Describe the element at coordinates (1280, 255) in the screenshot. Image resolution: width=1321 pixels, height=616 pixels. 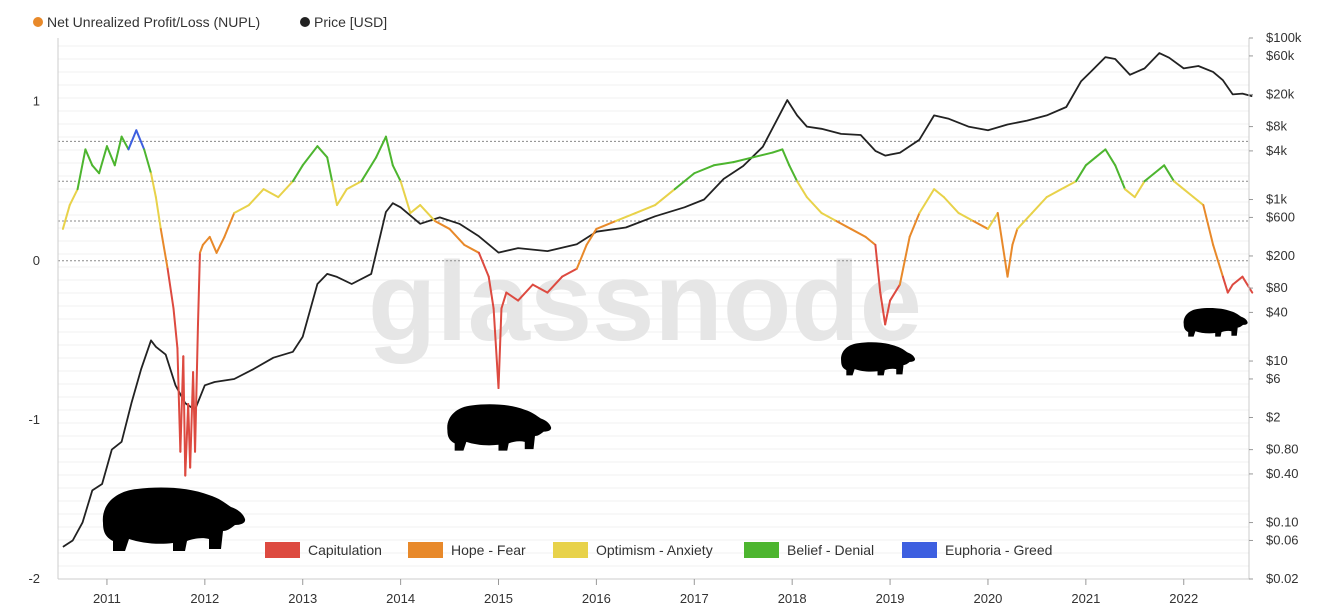
I see `y-right-tick-label: $200` at that location.